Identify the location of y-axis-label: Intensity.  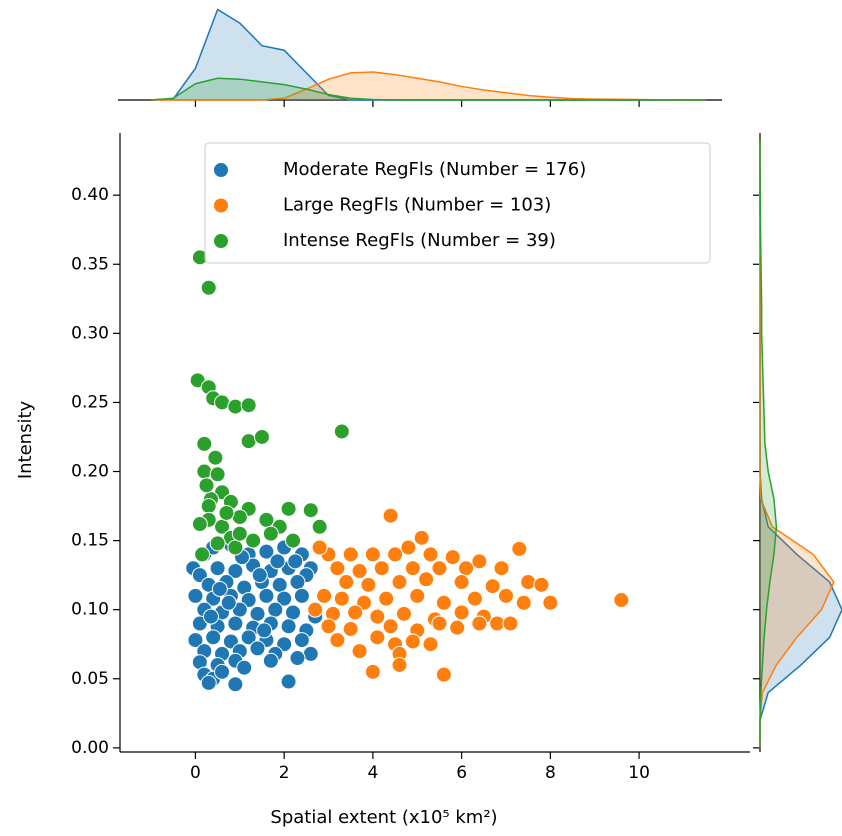
(25, 439).